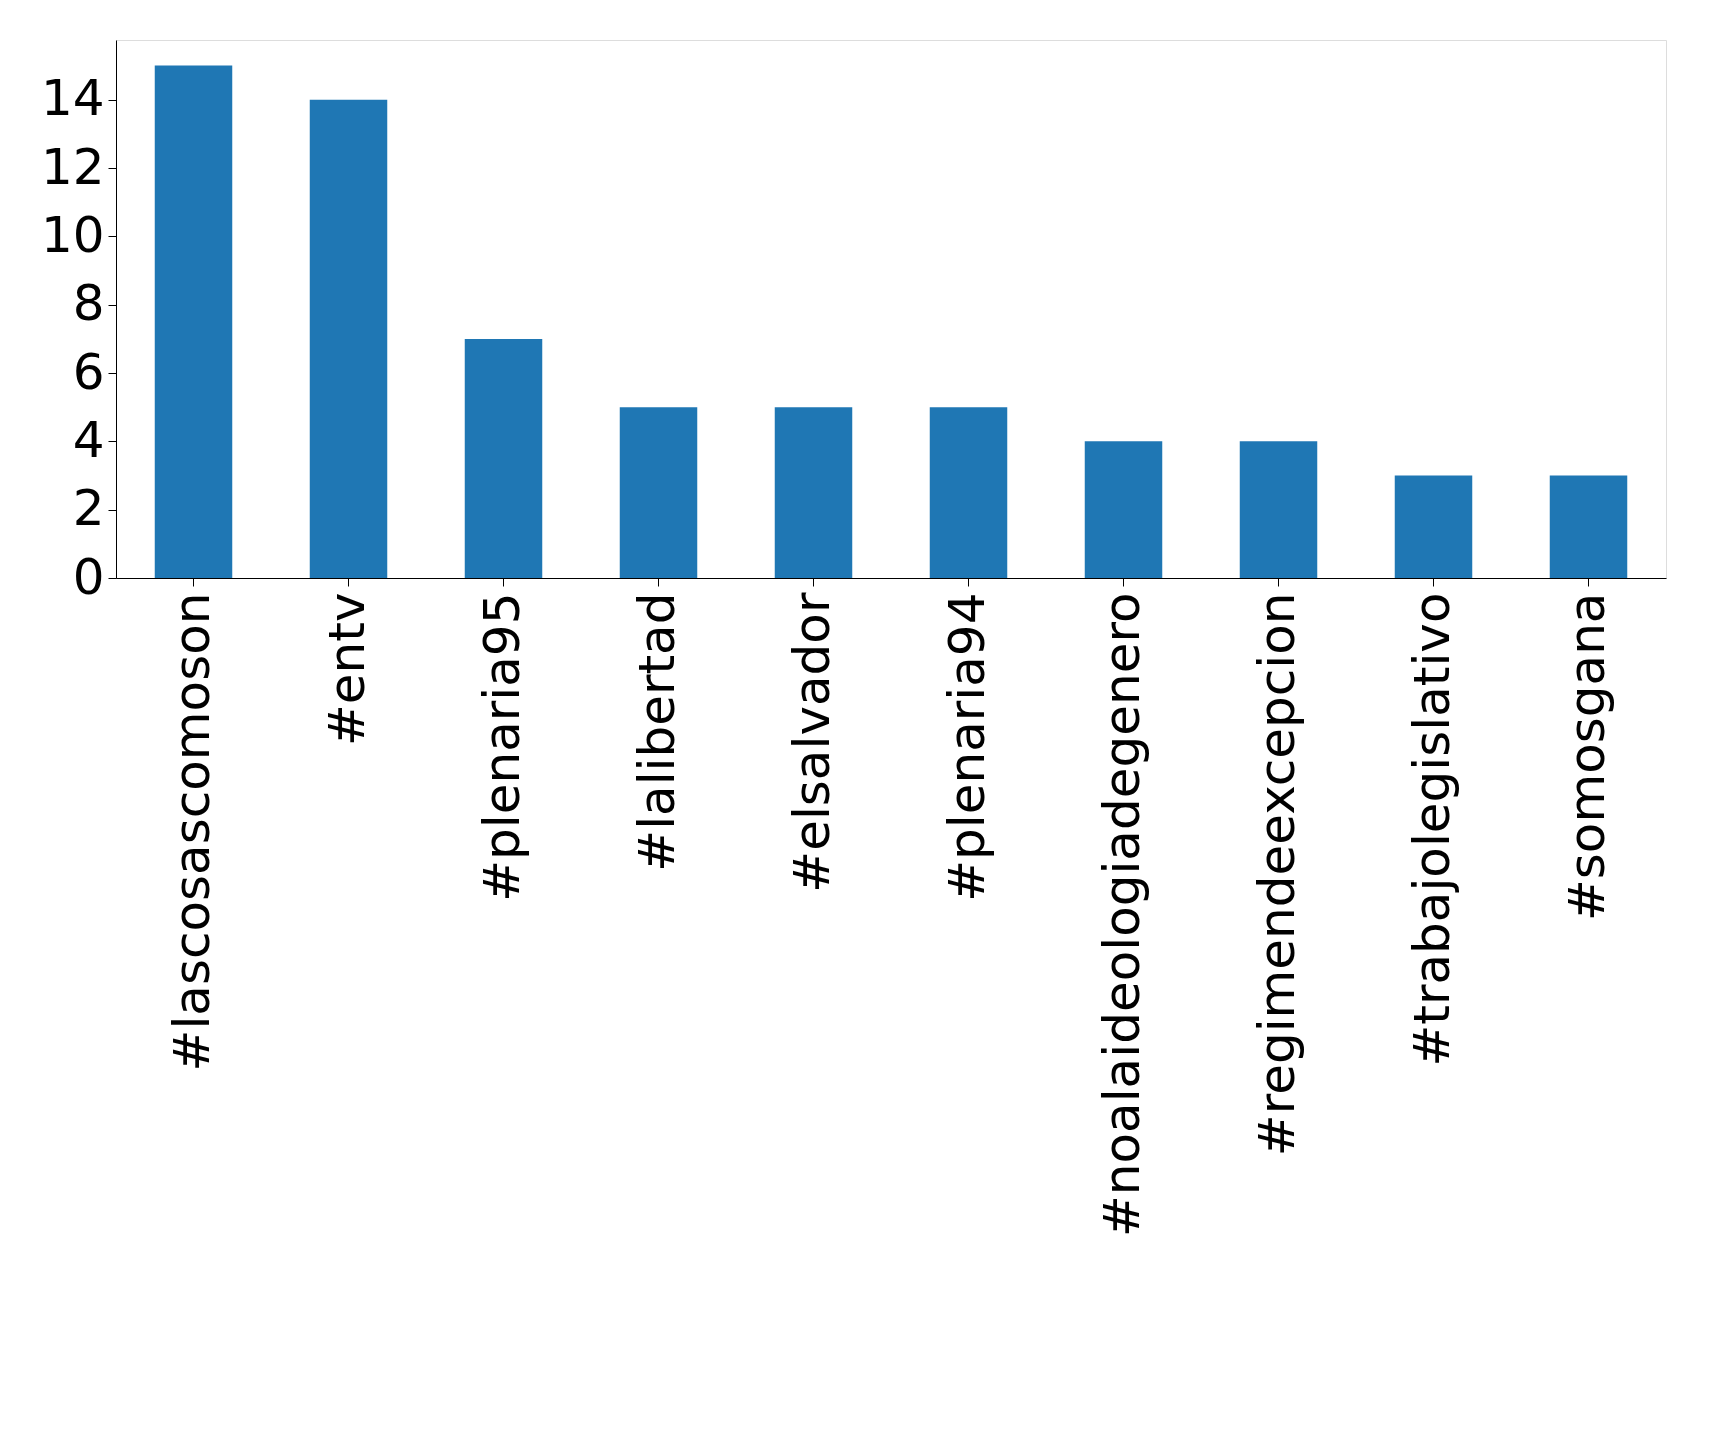 The image size is (1719, 1434). I want to click on x-tick-label: #trabajolegislativo, so click(1431, 829).